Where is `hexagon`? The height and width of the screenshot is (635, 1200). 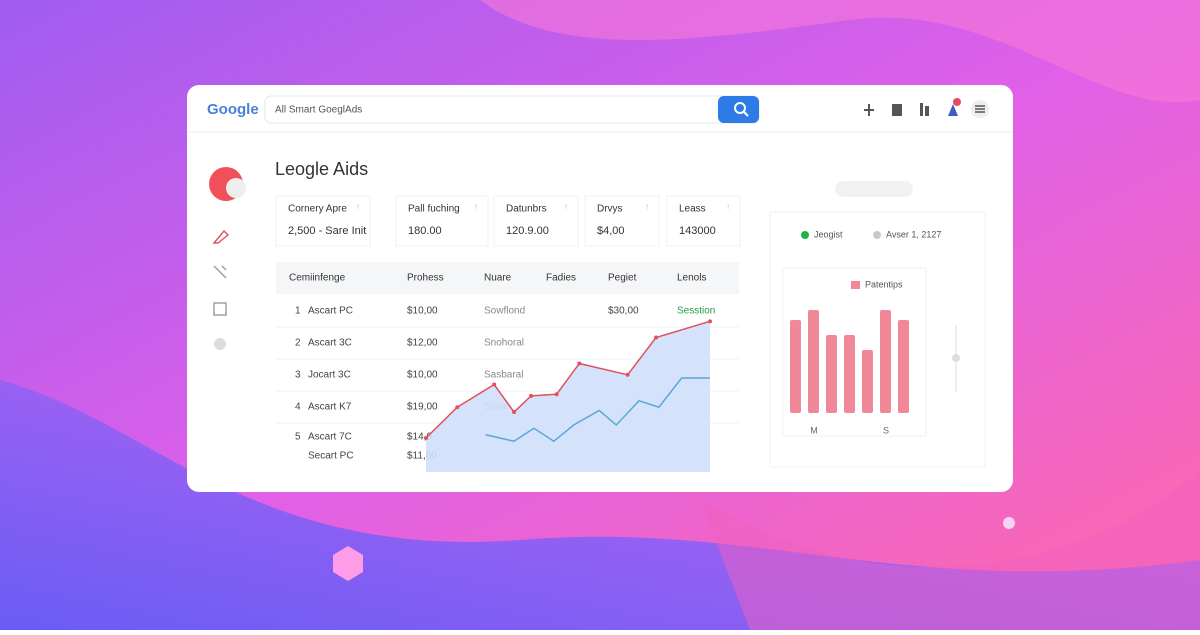 hexagon is located at coordinates (348, 563).